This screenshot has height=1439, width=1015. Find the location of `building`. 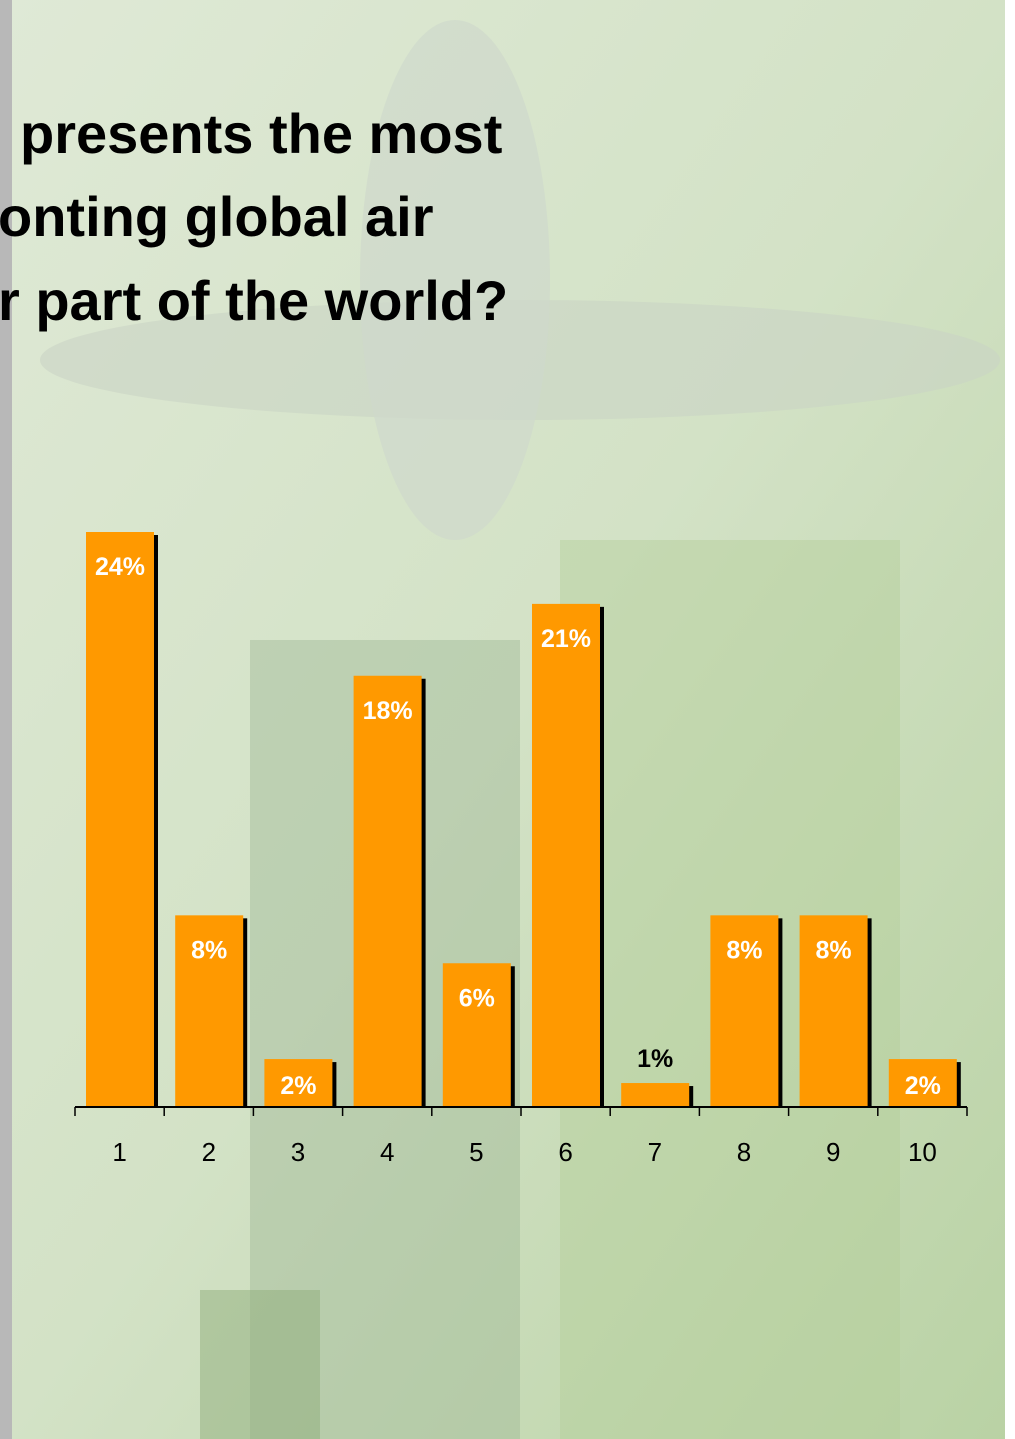

building is located at coordinates (260, 1364).